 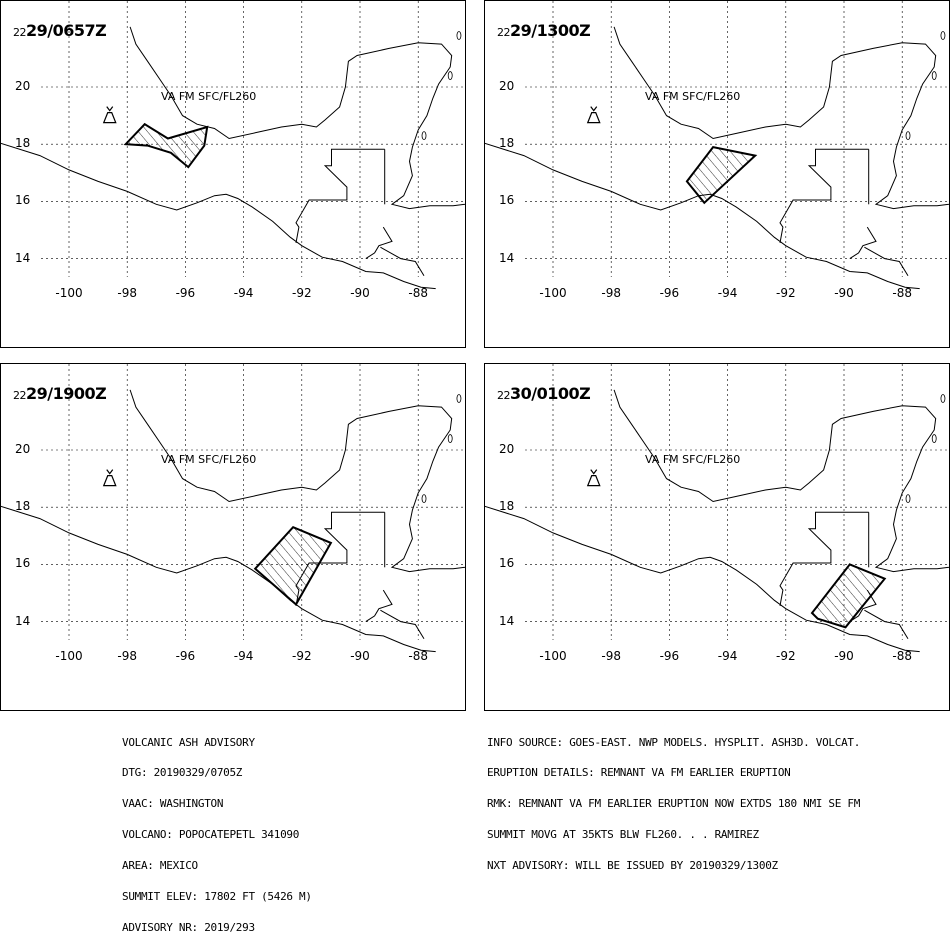 What do you see at coordinates (160, 866) in the screenshot?
I see `advisory-line: AREA: MEXICO` at bounding box center [160, 866].